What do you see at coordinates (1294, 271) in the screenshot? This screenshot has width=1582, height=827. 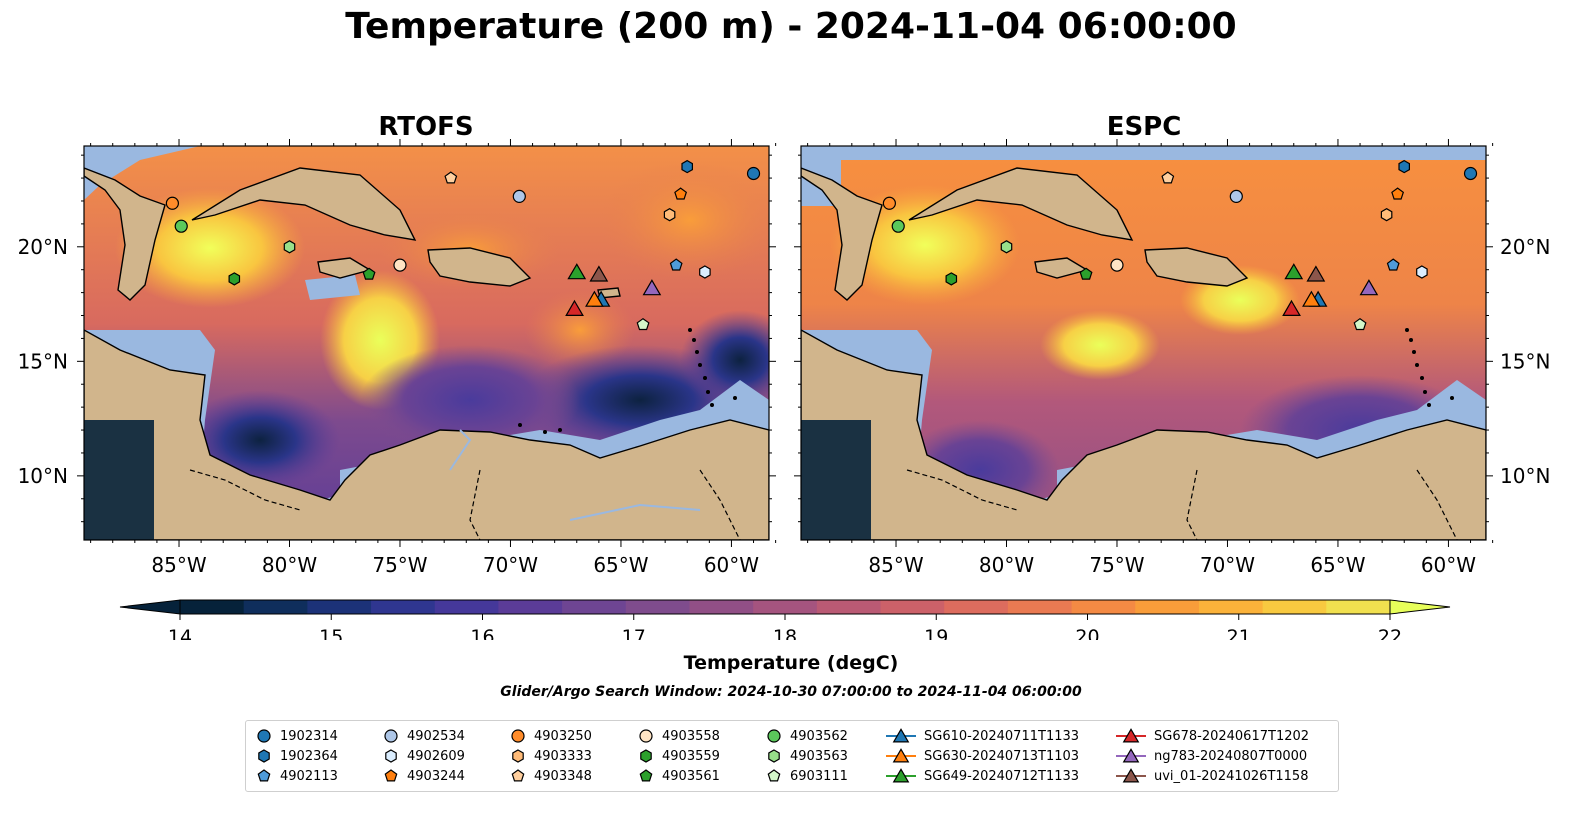 I see `espc-marker-SG649-20240712T1133` at bounding box center [1294, 271].